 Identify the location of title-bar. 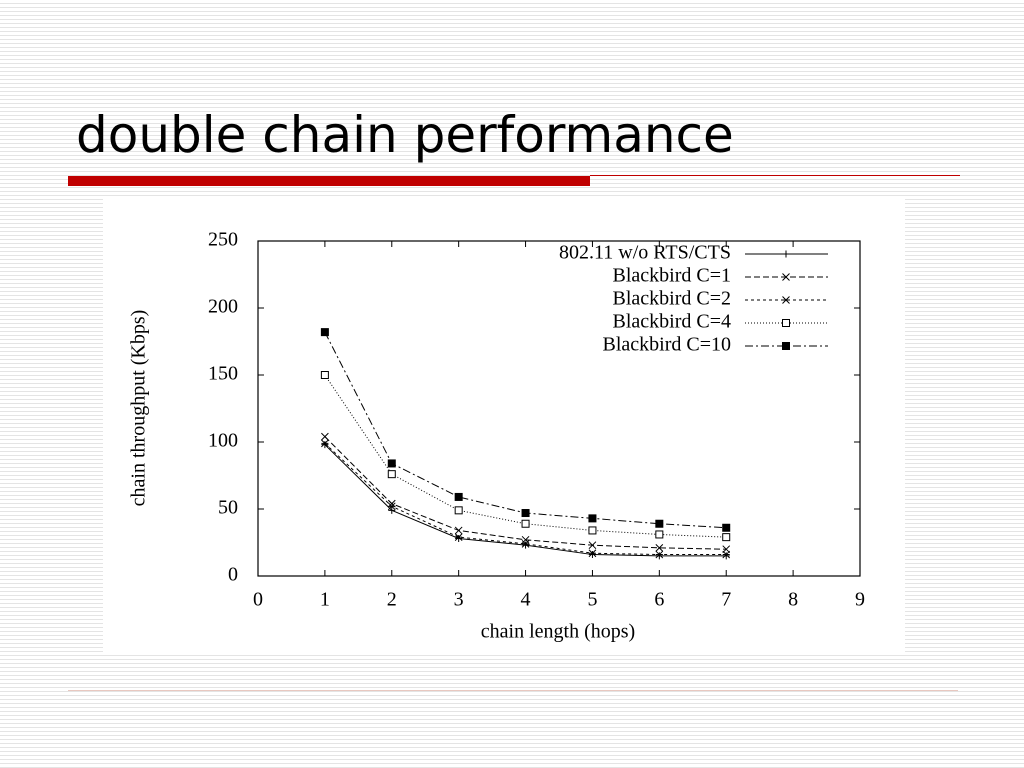
(329, 181).